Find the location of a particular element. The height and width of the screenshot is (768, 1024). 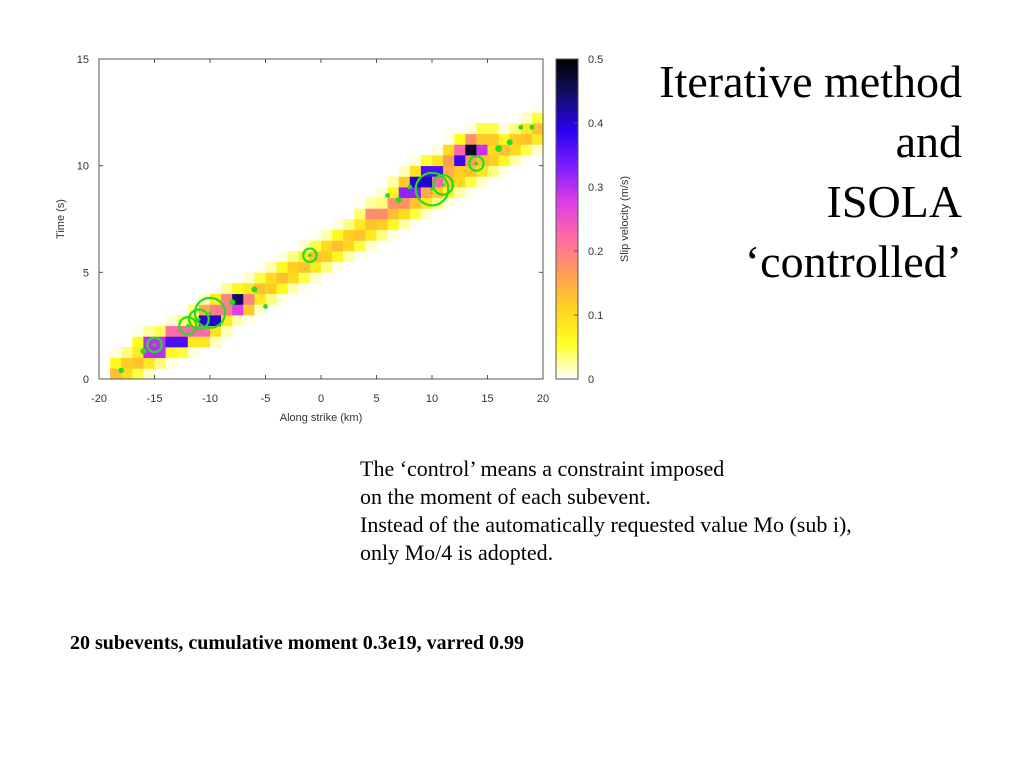

y-axis-label: Time (s) is located at coordinates (61, 219).